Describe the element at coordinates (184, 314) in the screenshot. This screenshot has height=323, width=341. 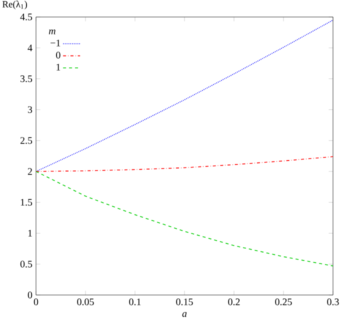
I see `x-axis-title: a` at that location.